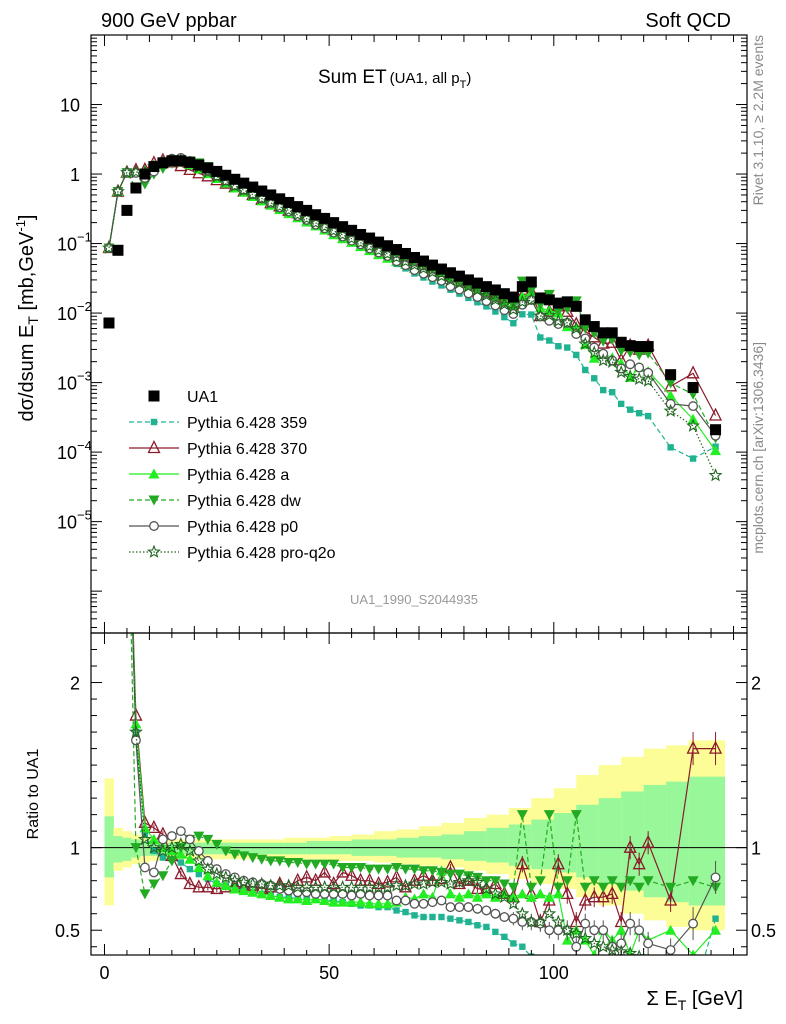 The height and width of the screenshot is (1024, 786). What do you see at coordinates (218, 423) in the screenshot?
I see `legend-item-p359: Pythia 6.428 359` at bounding box center [218, 423].